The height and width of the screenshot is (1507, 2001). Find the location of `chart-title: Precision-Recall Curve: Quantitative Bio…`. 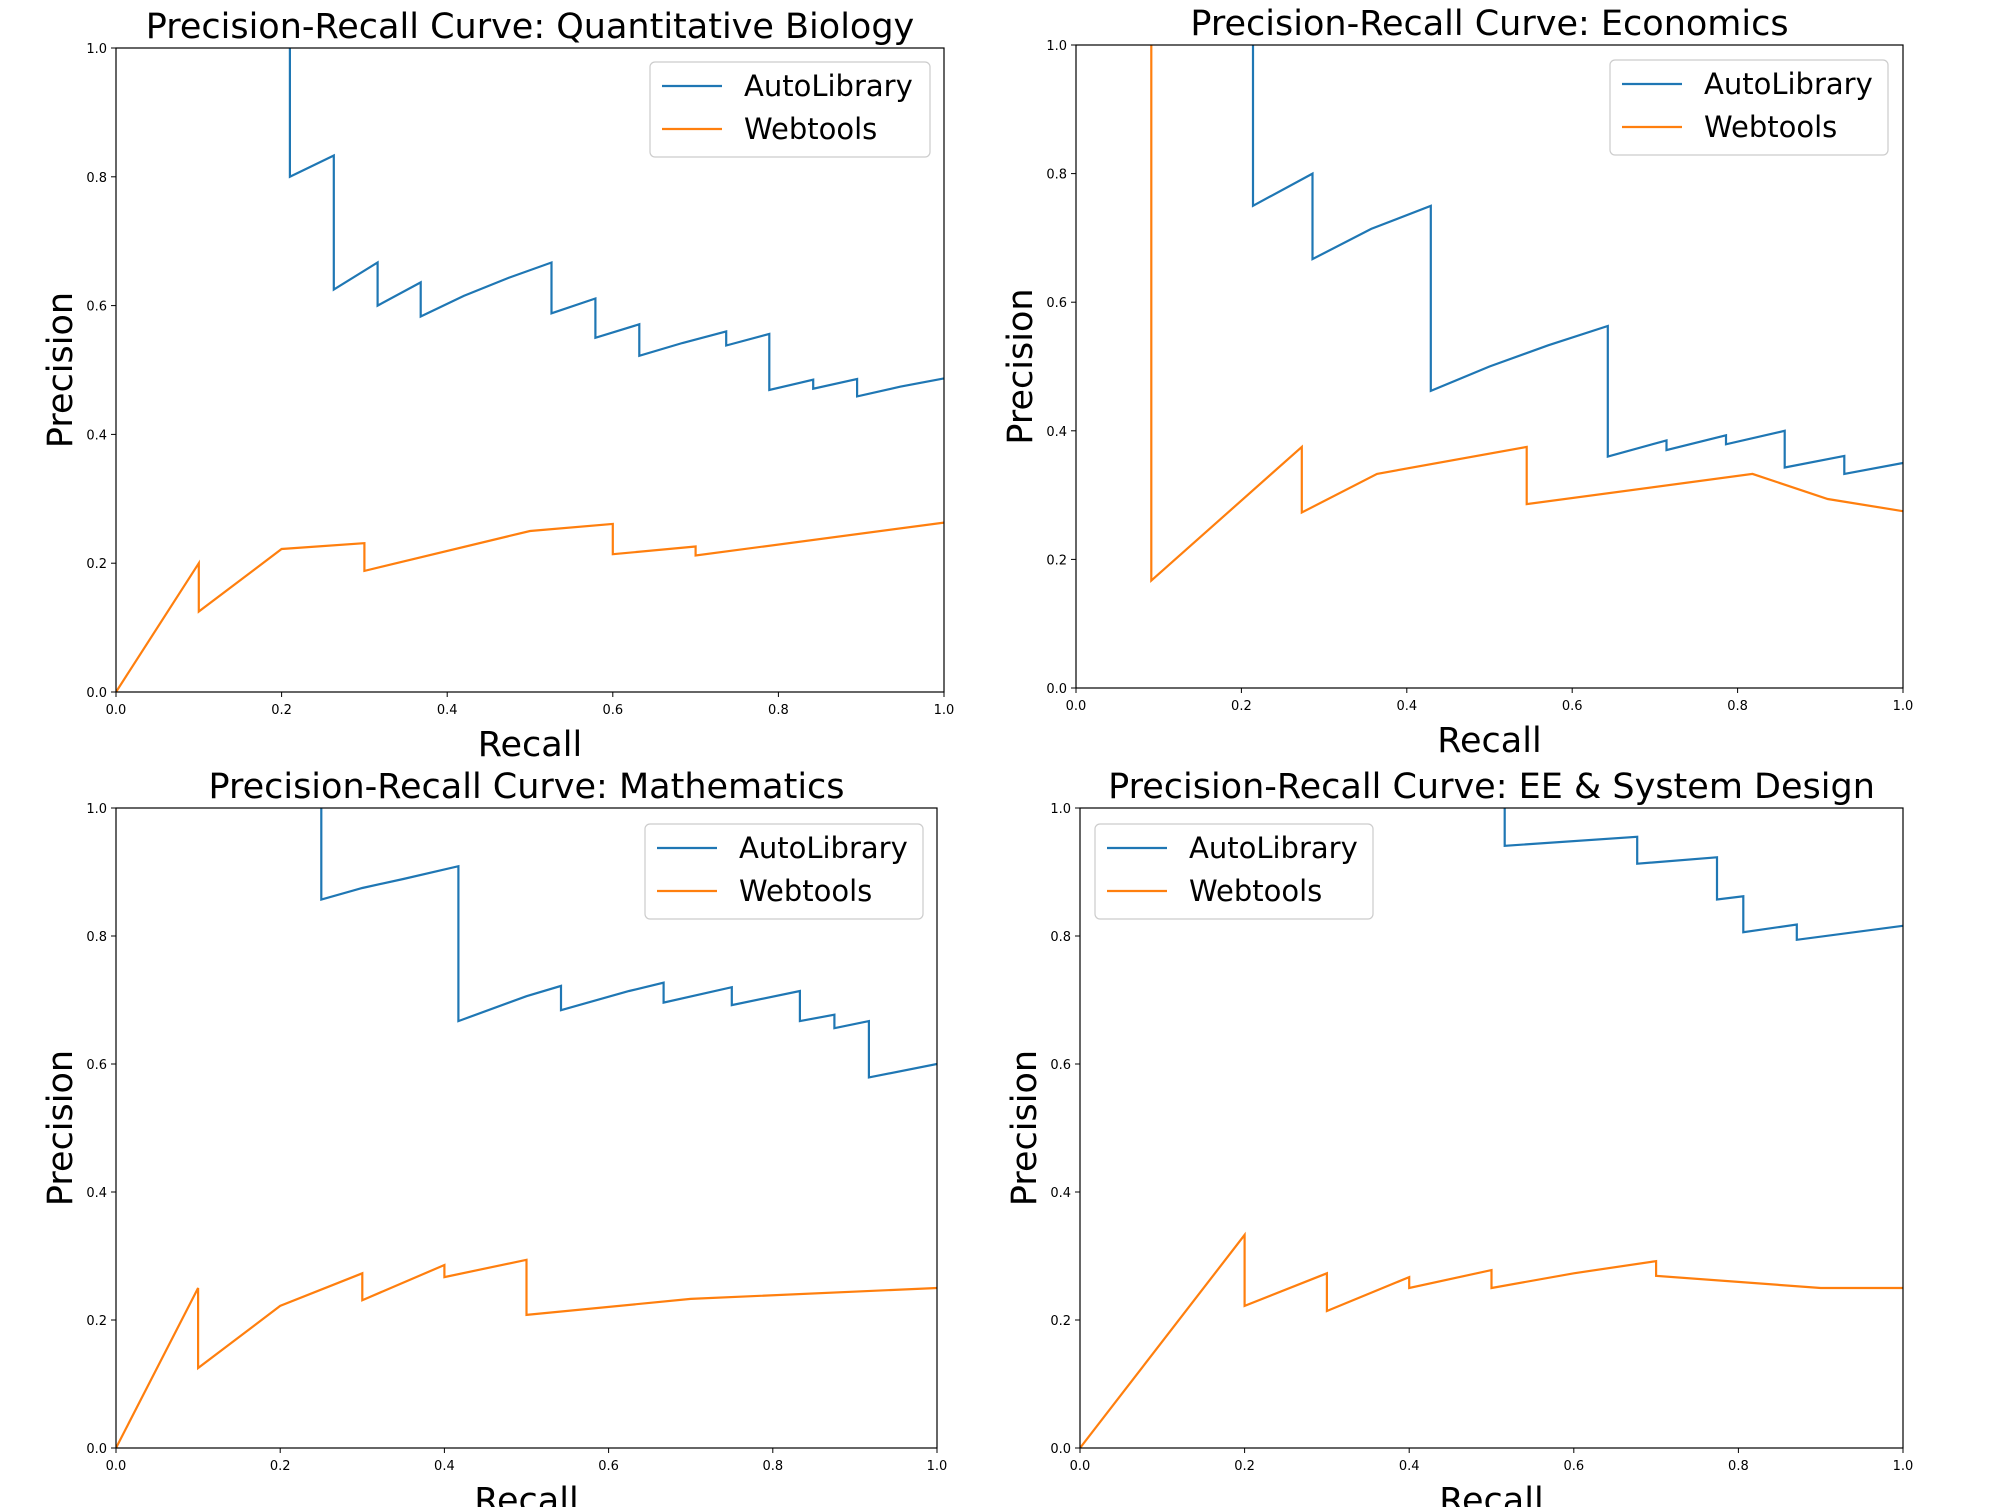

chart-title: Precision-Recall Curve: Quantitative Bio… is located at coordinates (530, 27).